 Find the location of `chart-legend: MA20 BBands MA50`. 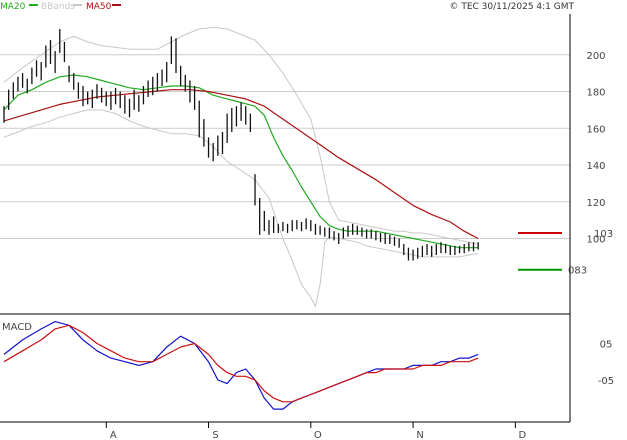

chart-legend: MA20 BBands MA50 is located at coordinates (60, 7).